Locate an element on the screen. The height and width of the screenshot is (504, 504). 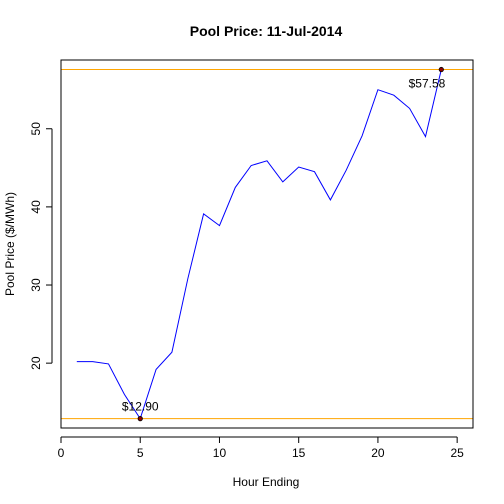
x-tick-label-4: 20 is located at coordinates (378, 453).